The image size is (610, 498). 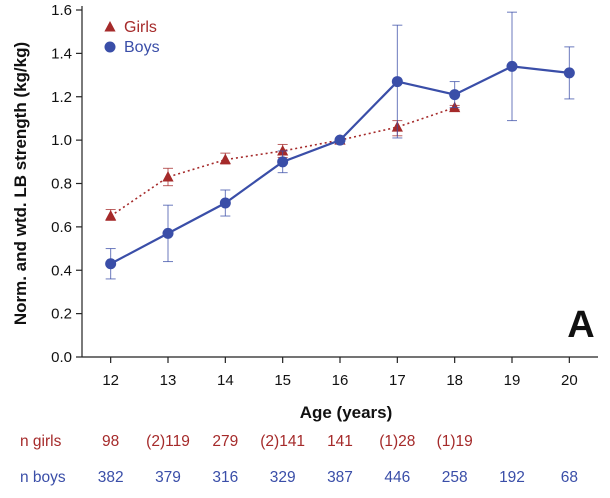 What do you see at coordinates (340, 380) in the screenshot?
I see `x-tick-label: 16` at bounding box center [340, 380].